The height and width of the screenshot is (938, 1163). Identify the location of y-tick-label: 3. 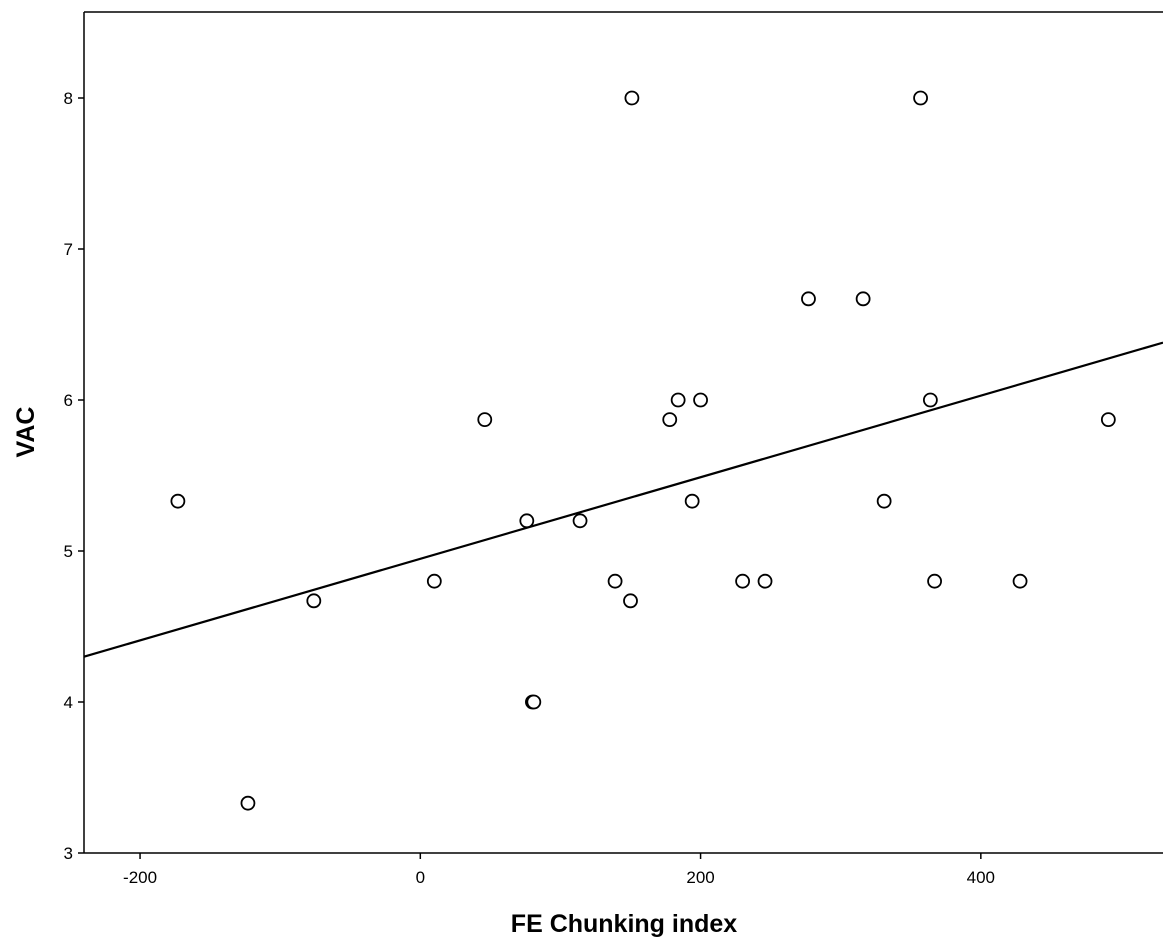
(68, 853).